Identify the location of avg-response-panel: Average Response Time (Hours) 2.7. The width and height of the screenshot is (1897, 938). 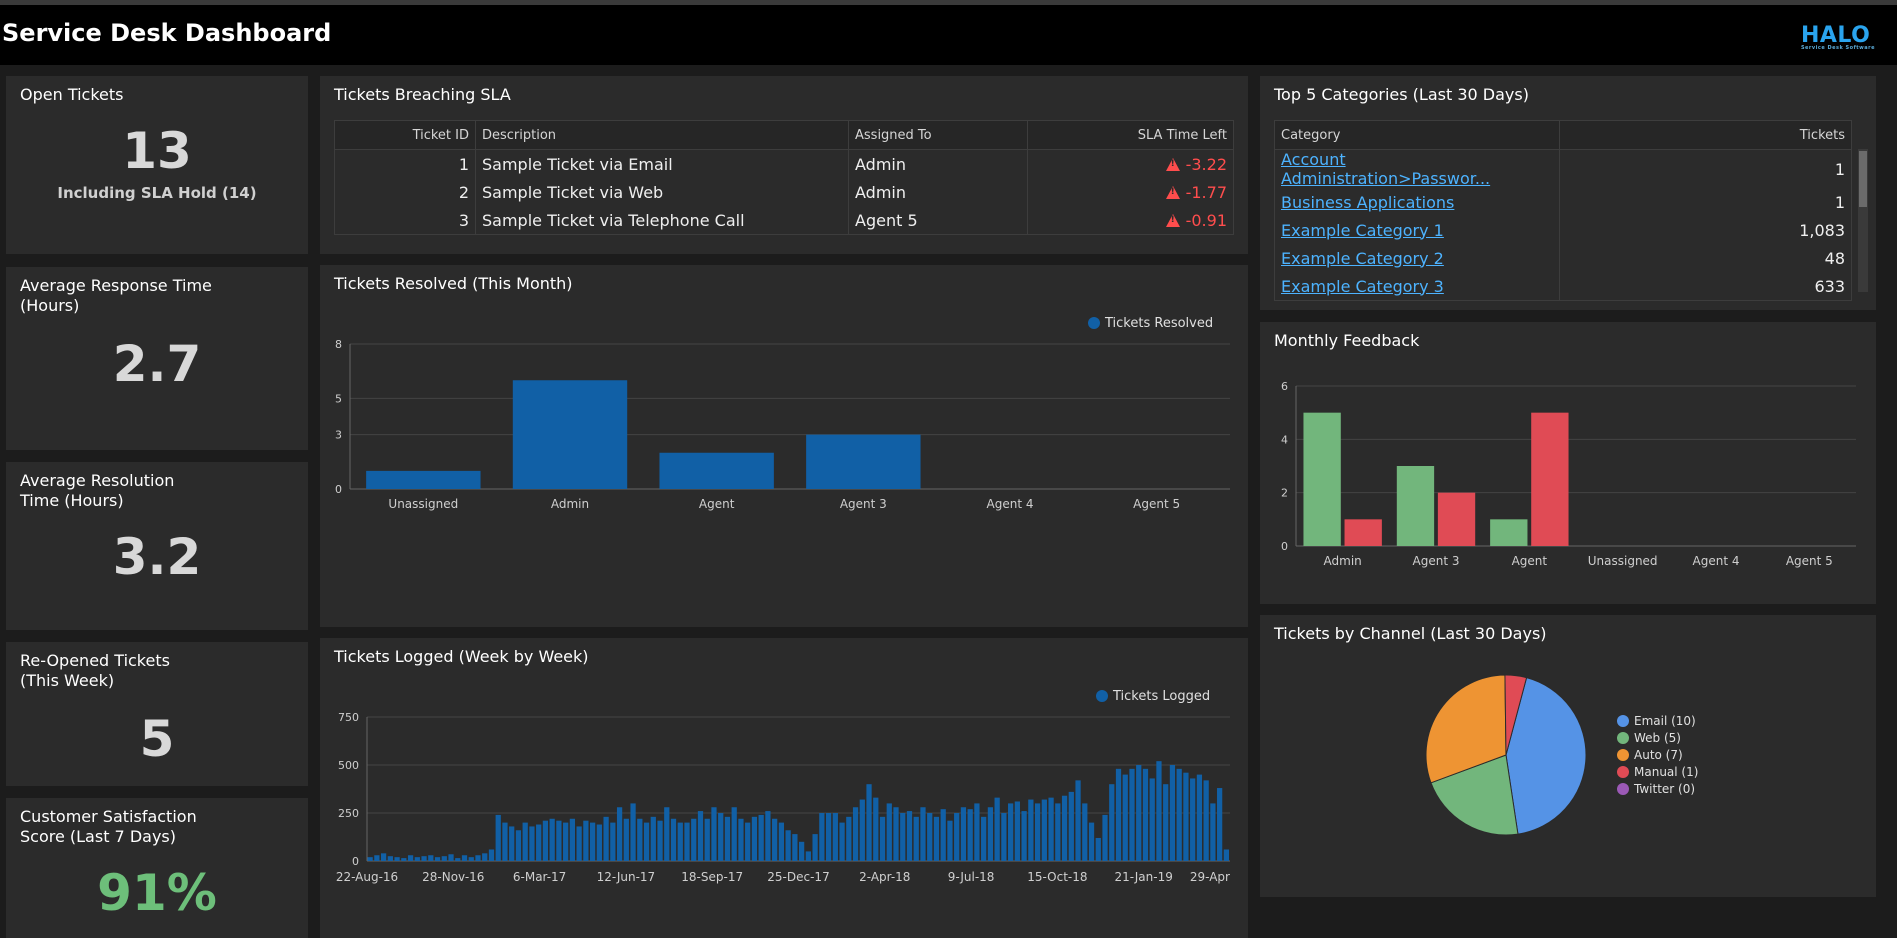
(157, 358).